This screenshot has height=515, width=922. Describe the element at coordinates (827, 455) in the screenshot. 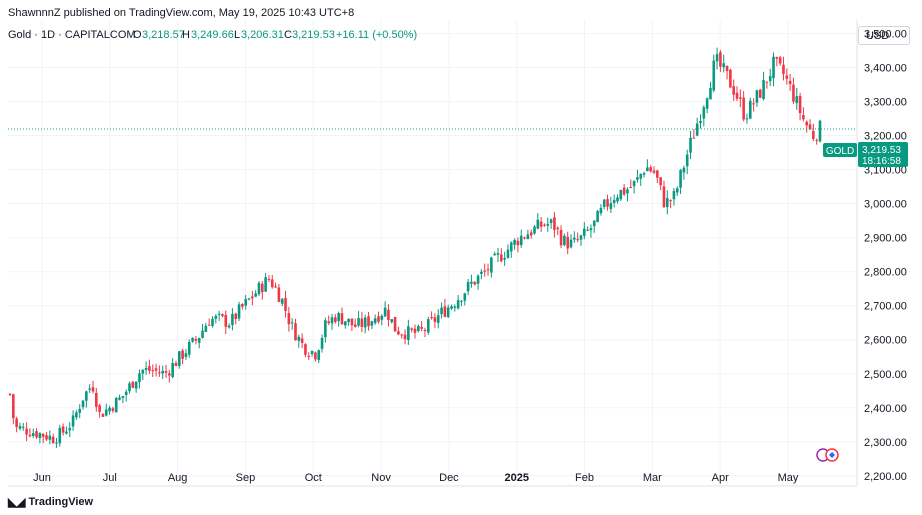

I see `event-flags-icon` at that location.